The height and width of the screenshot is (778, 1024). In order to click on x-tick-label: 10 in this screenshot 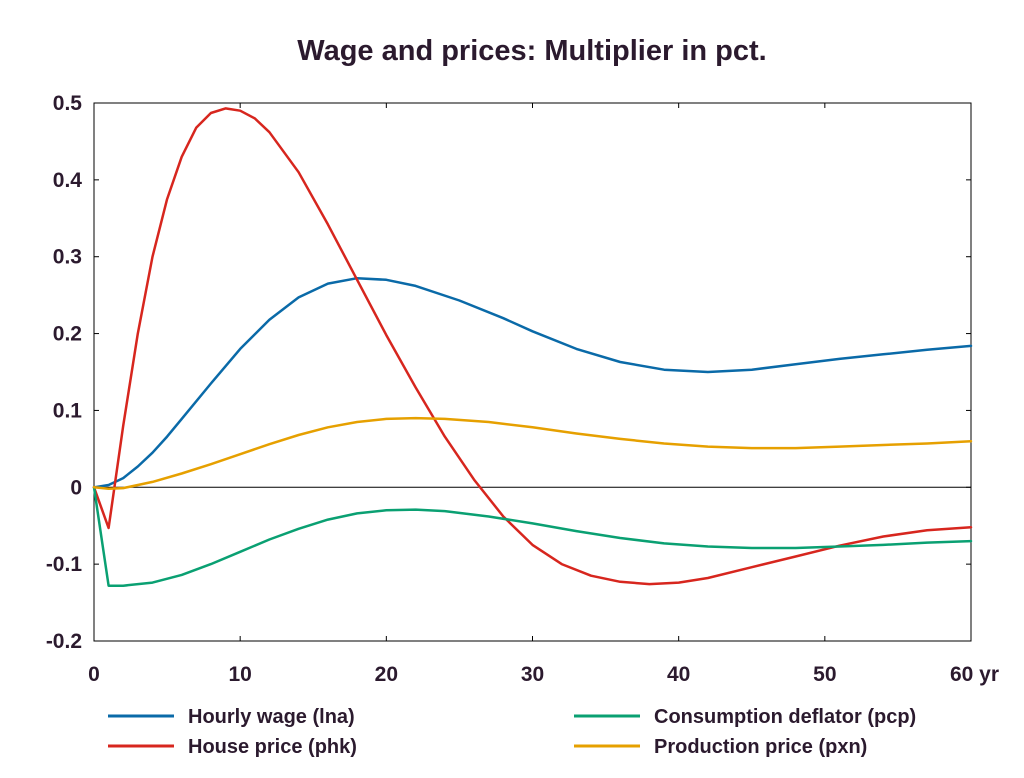, I will do `click(239, 674)`.